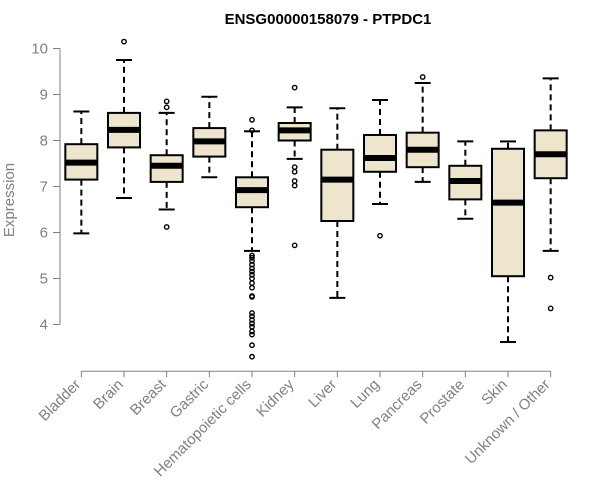  I want to click on x-tick-label: Bladder, so click(60, 400).